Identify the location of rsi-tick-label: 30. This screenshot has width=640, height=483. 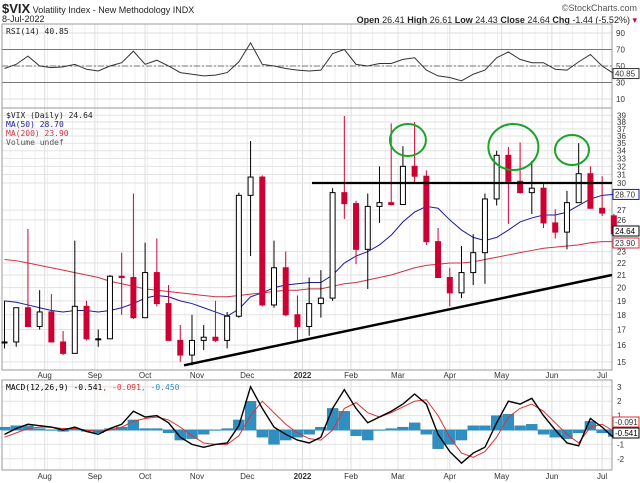
(620, 83).